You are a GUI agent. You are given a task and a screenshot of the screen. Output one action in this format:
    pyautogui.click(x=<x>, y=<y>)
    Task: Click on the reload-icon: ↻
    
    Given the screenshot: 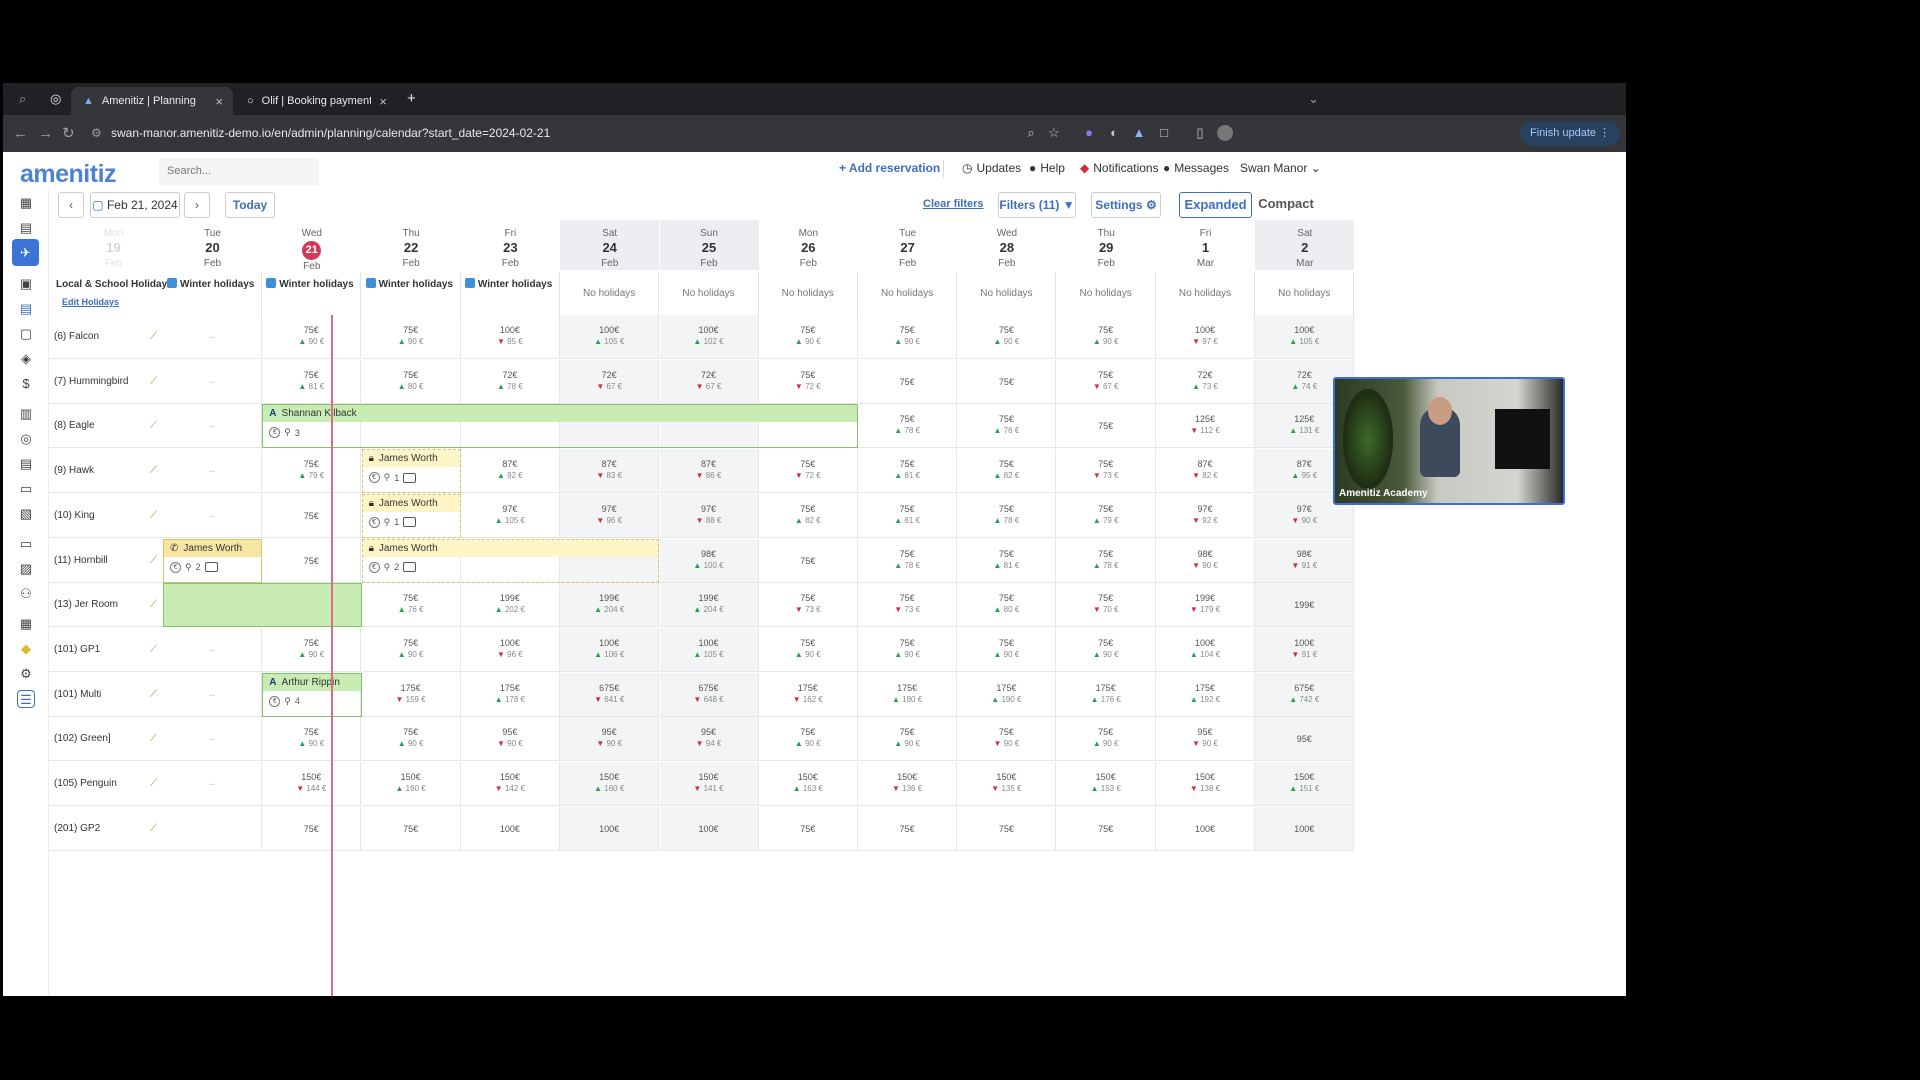 What is the action you would take?
    pyautogui.click(x=68, y=133)
    